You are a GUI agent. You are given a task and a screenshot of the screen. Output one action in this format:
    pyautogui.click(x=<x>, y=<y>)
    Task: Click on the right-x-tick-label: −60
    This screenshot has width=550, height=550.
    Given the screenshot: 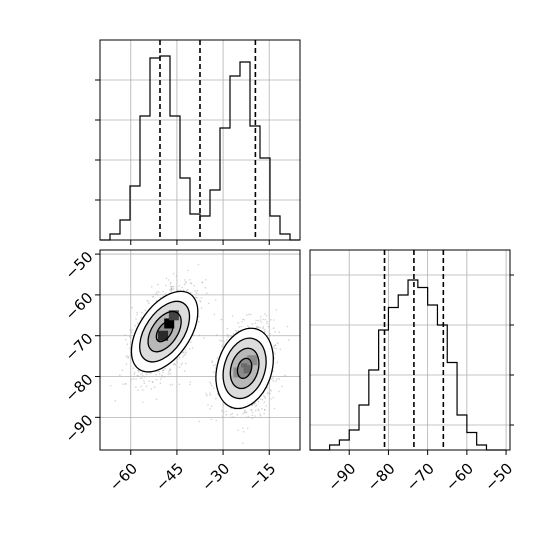 What is the action you would take?
    pyautogui.click(x=459, y=477)
    